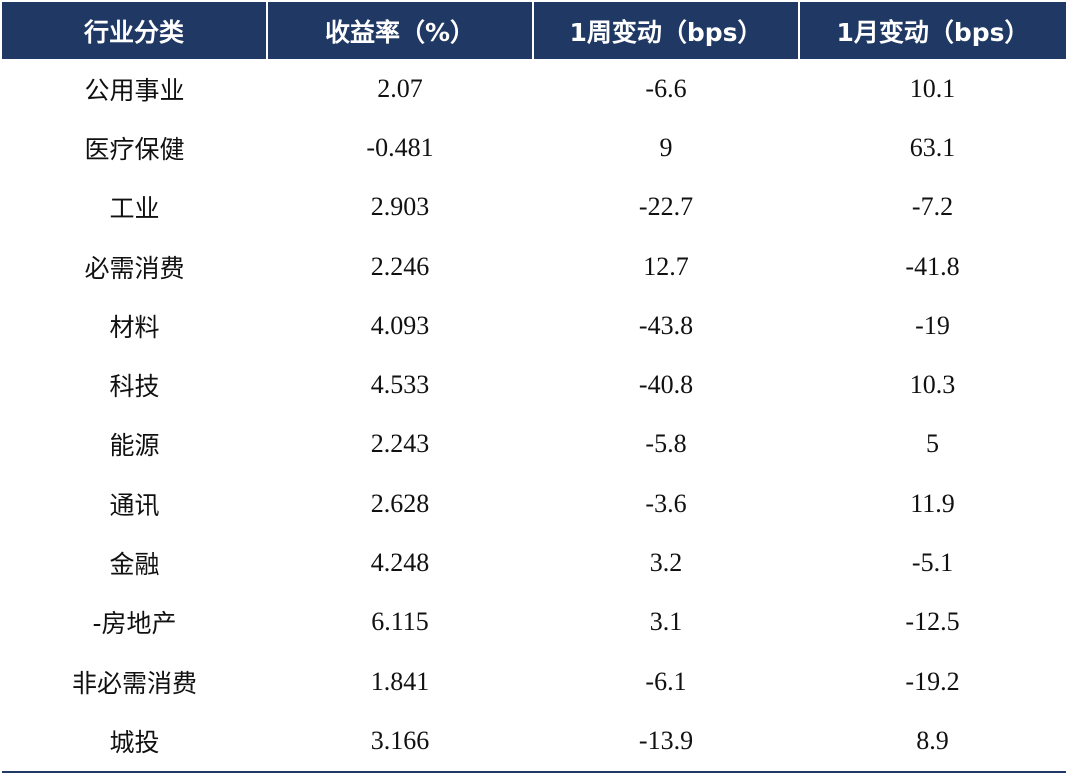 This screenshot has height=777, width=1070. Describe the element at coordinates (666, 266) in the screenshot. I see `change-1w-value: 12.7` at that location.